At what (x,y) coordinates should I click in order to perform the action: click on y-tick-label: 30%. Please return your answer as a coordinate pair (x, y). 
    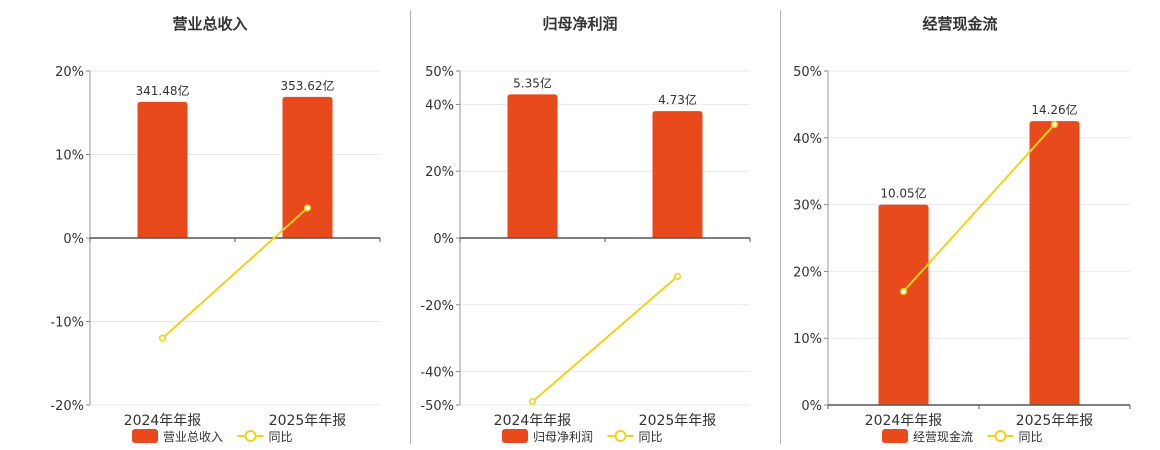
    Looking at the image, I should click on (807, 206).